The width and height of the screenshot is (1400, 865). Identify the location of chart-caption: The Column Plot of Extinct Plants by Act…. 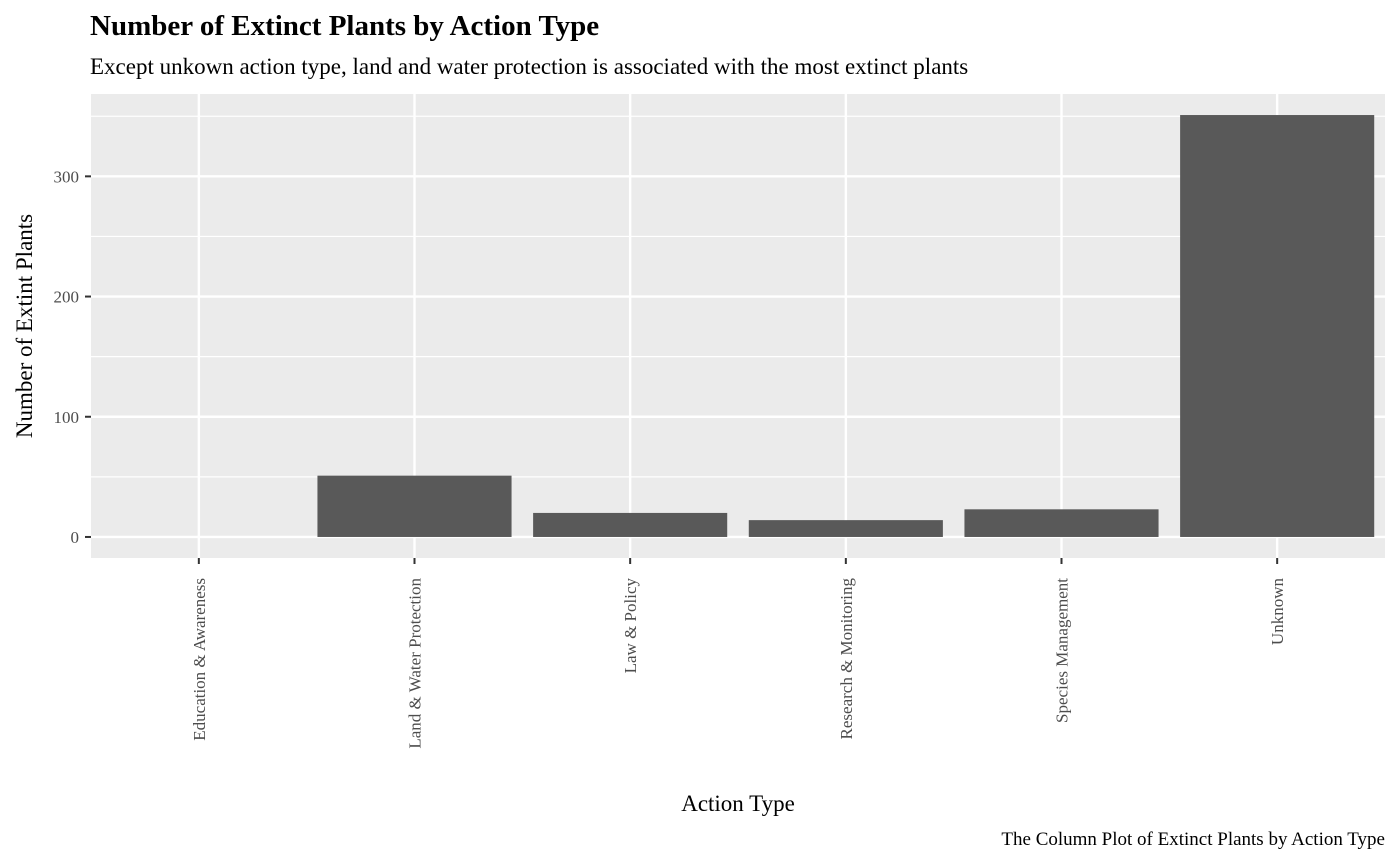
(1193, 839).